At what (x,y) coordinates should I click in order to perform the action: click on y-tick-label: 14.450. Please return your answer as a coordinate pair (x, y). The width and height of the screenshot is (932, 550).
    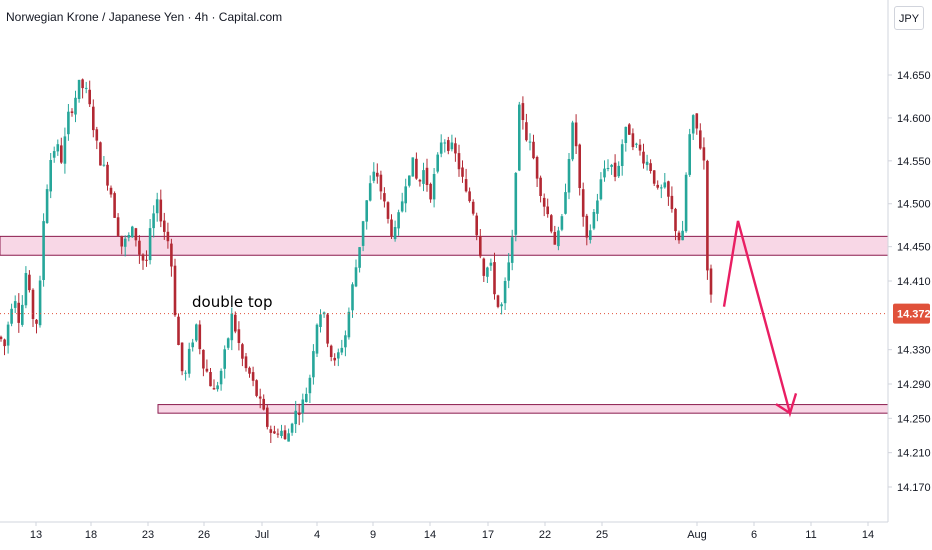
    Looking at the image, I should click on (914, 248).